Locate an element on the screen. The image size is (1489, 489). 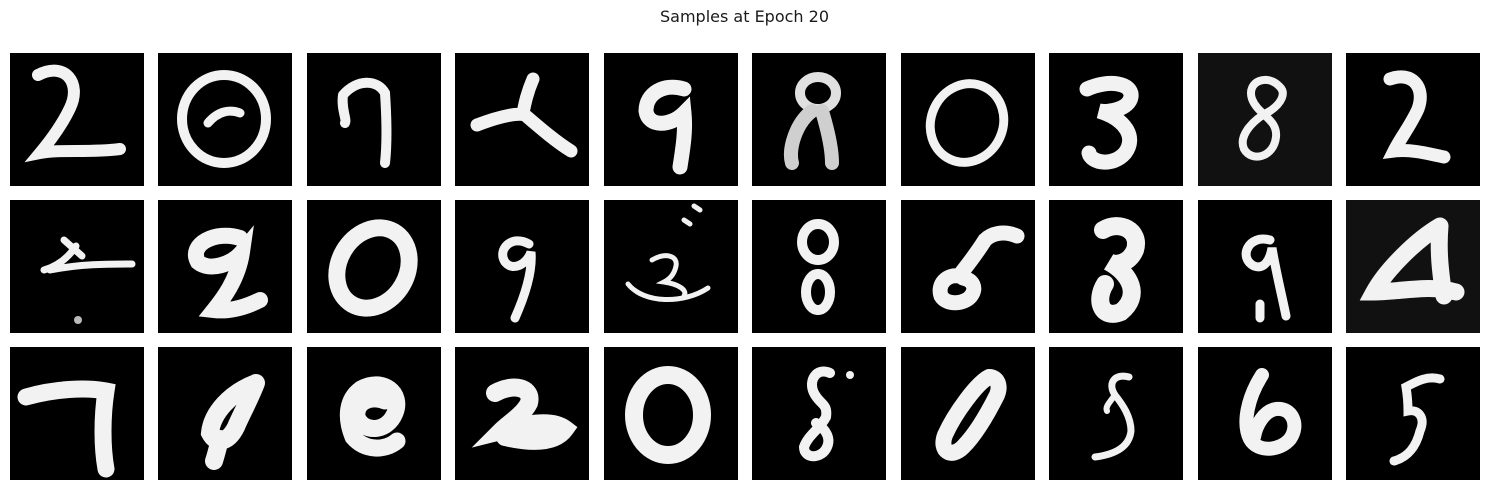
digit-x-image is located at coordinates (88, 280).